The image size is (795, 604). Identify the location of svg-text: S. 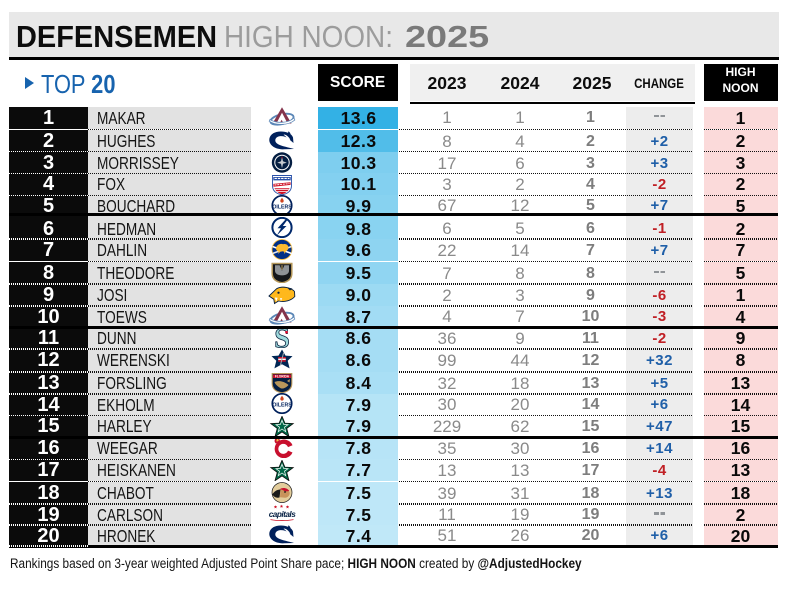
(282, 337).